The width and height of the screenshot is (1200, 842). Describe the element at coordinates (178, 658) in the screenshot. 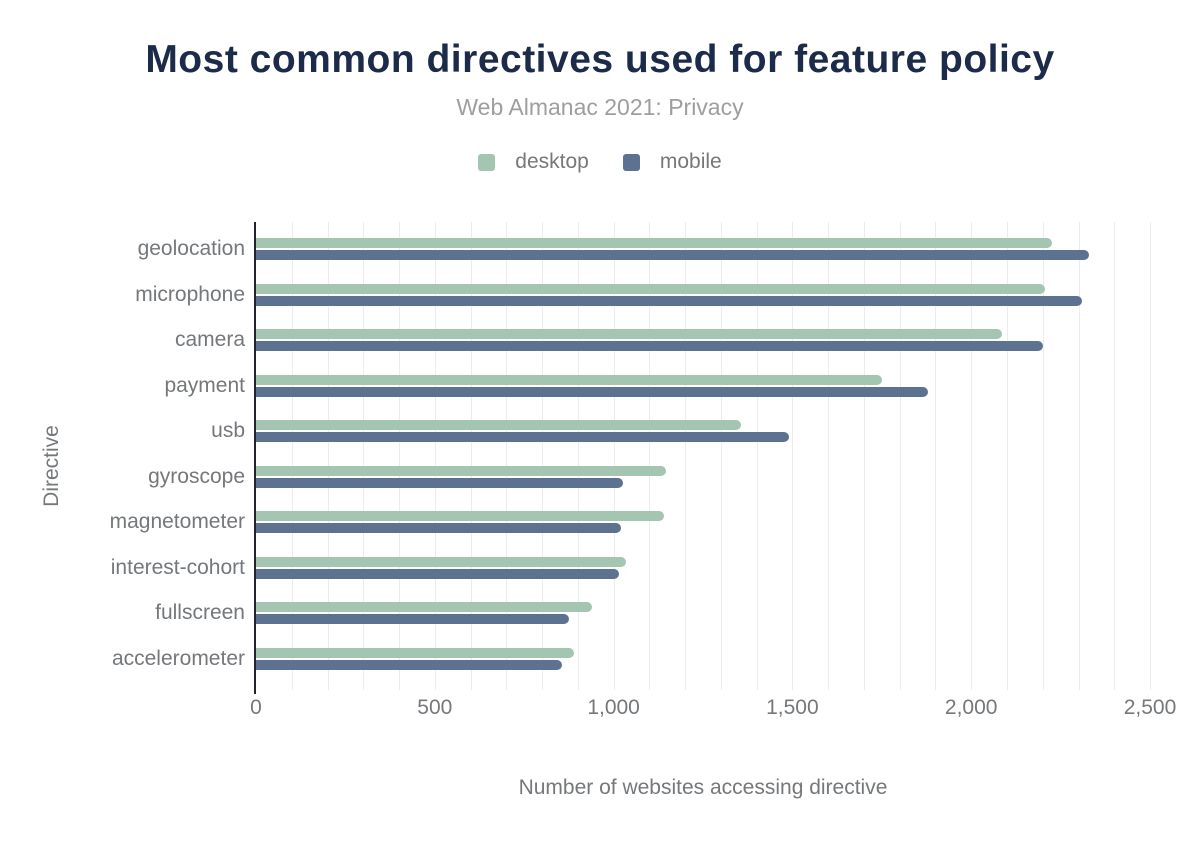

I see `category-label-accelerometer: accelerometer` at that location.